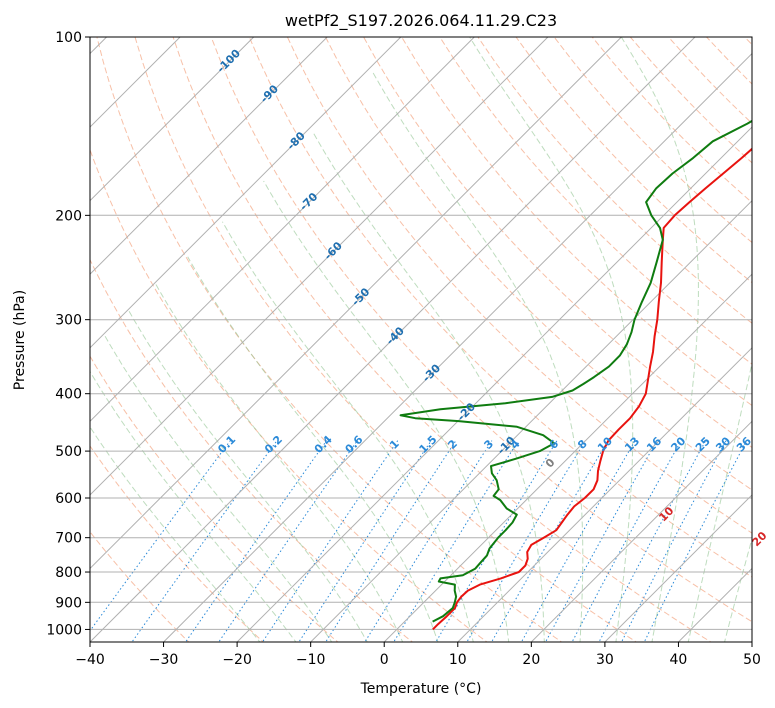 This screenshot has height=708, width=775. Describe the element at coordinates (68, 573) in the screenshot. I see `y-tick-label: 800` at that location.